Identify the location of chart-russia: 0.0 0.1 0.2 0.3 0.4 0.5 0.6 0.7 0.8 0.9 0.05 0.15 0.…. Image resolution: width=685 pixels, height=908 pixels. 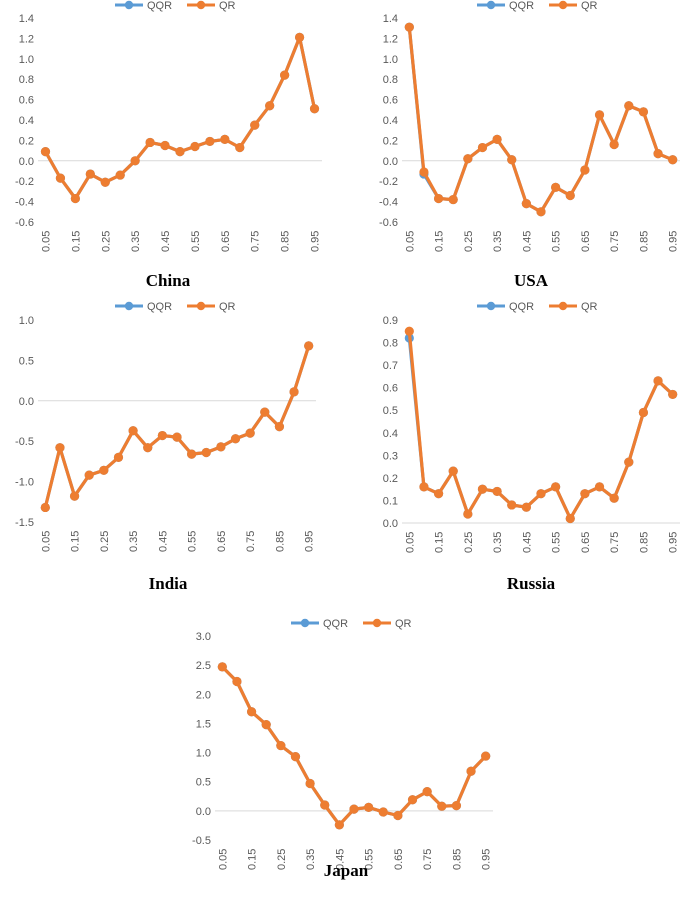
(531, 447).